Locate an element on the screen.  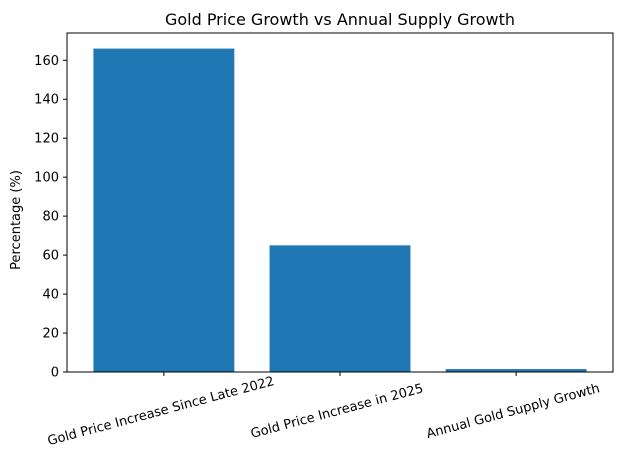
x-tick-label: Annual Gold Supply Growth is located at coordinates (513, 411).